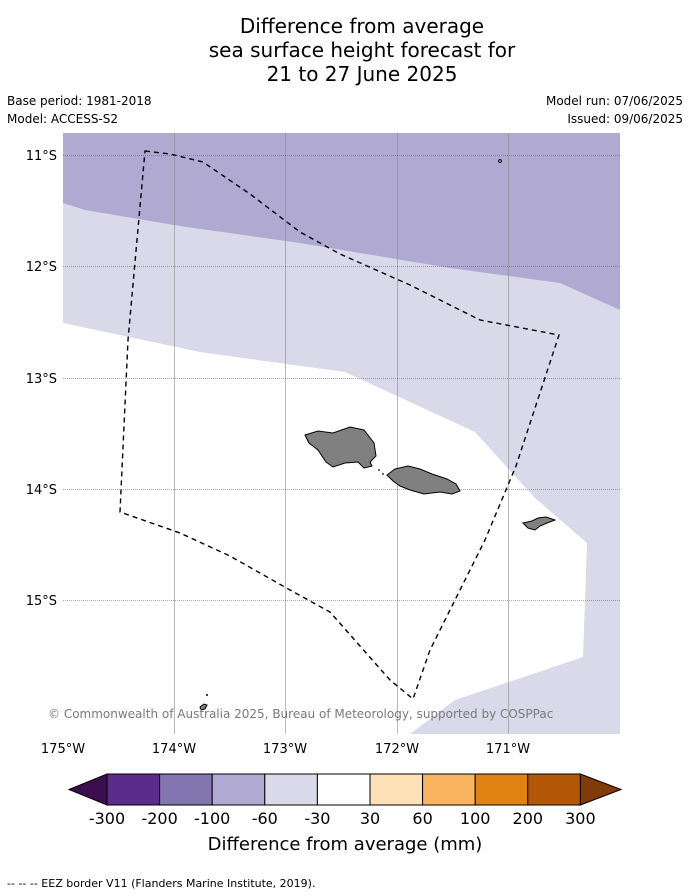 The height and width of the screenshot is (896, 690). What do you see at coordinates (41, 379) in the screenshot?
I see `lat-label-13s: 13°S` at bounding box center [41, 379].